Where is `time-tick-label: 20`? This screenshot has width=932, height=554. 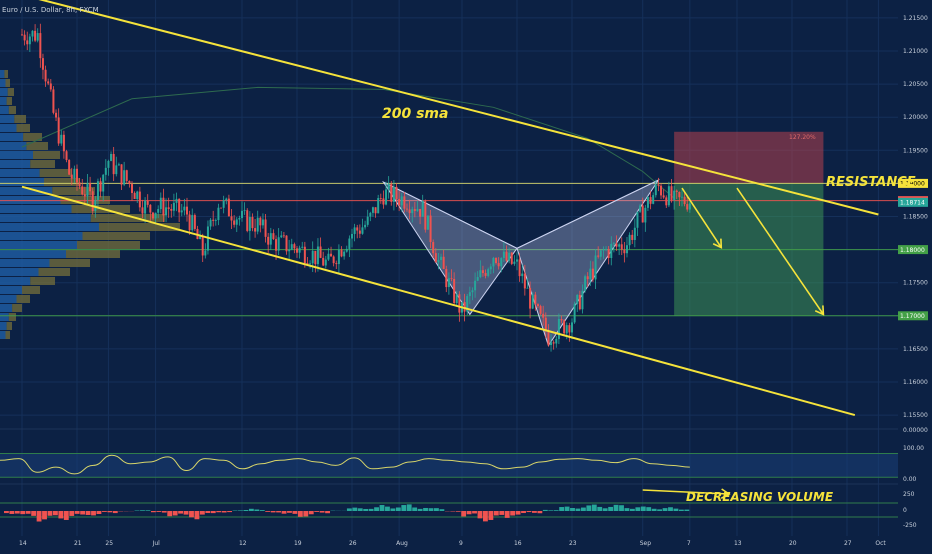 time-tick-label: 20 is located at coordinates (793, 543).